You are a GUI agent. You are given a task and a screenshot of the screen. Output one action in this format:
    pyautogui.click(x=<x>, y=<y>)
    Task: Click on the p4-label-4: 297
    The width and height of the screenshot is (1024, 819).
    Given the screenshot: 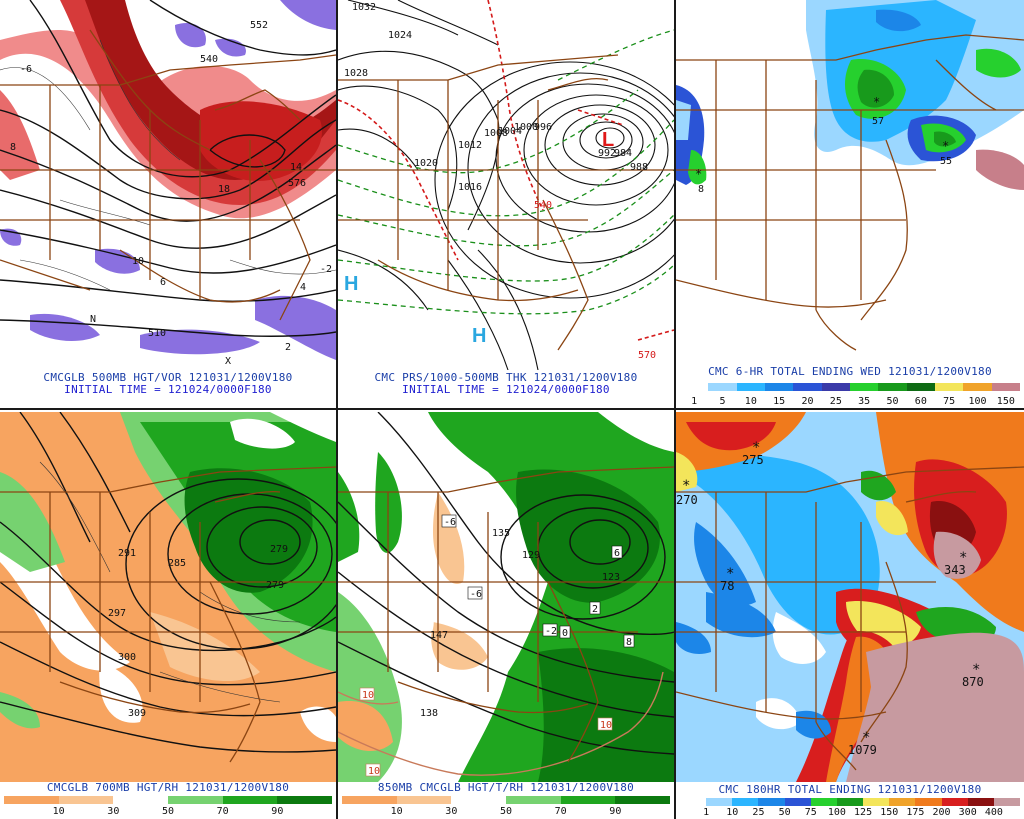 What is the action you would take?
    pyautogui.click(x=117, y=613)
    